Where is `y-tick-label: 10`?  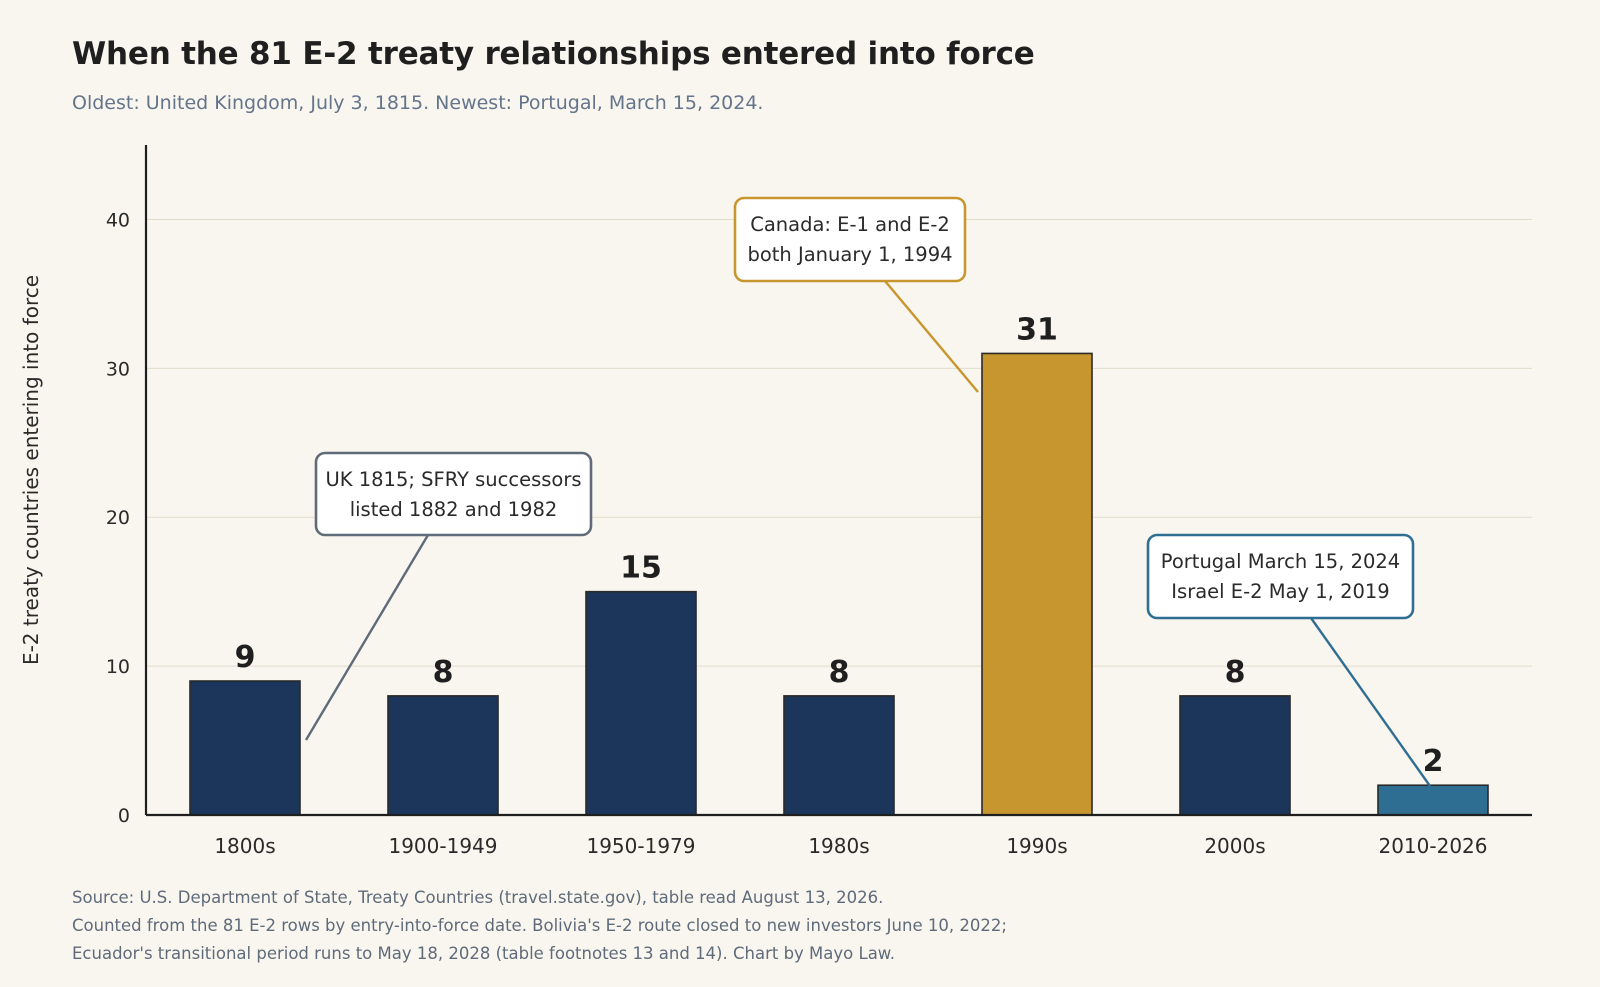
y-tick-label: 10 is located at coordinates (118, 667).